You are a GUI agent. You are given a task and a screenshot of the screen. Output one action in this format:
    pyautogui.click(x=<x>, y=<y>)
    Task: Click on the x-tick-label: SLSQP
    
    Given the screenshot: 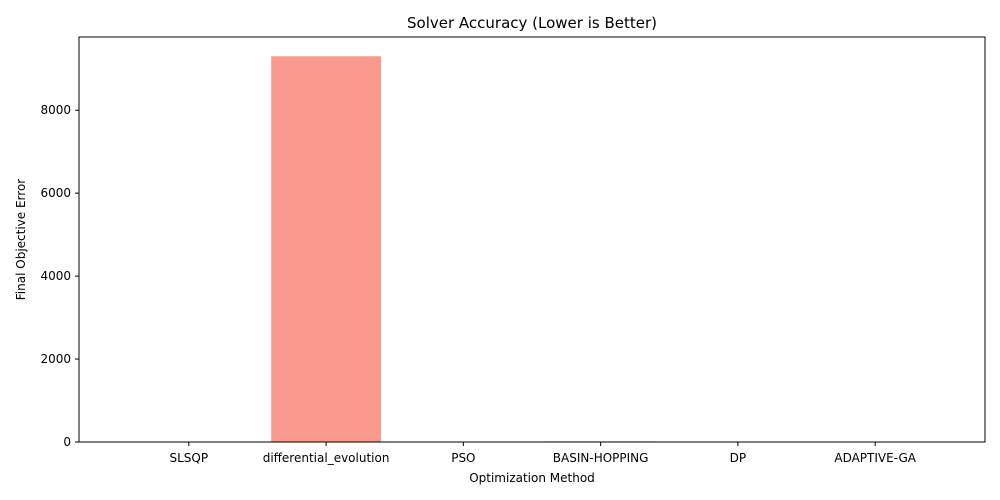 What is the action you would take?
    pyautogui.click(x=189, y=458)
    